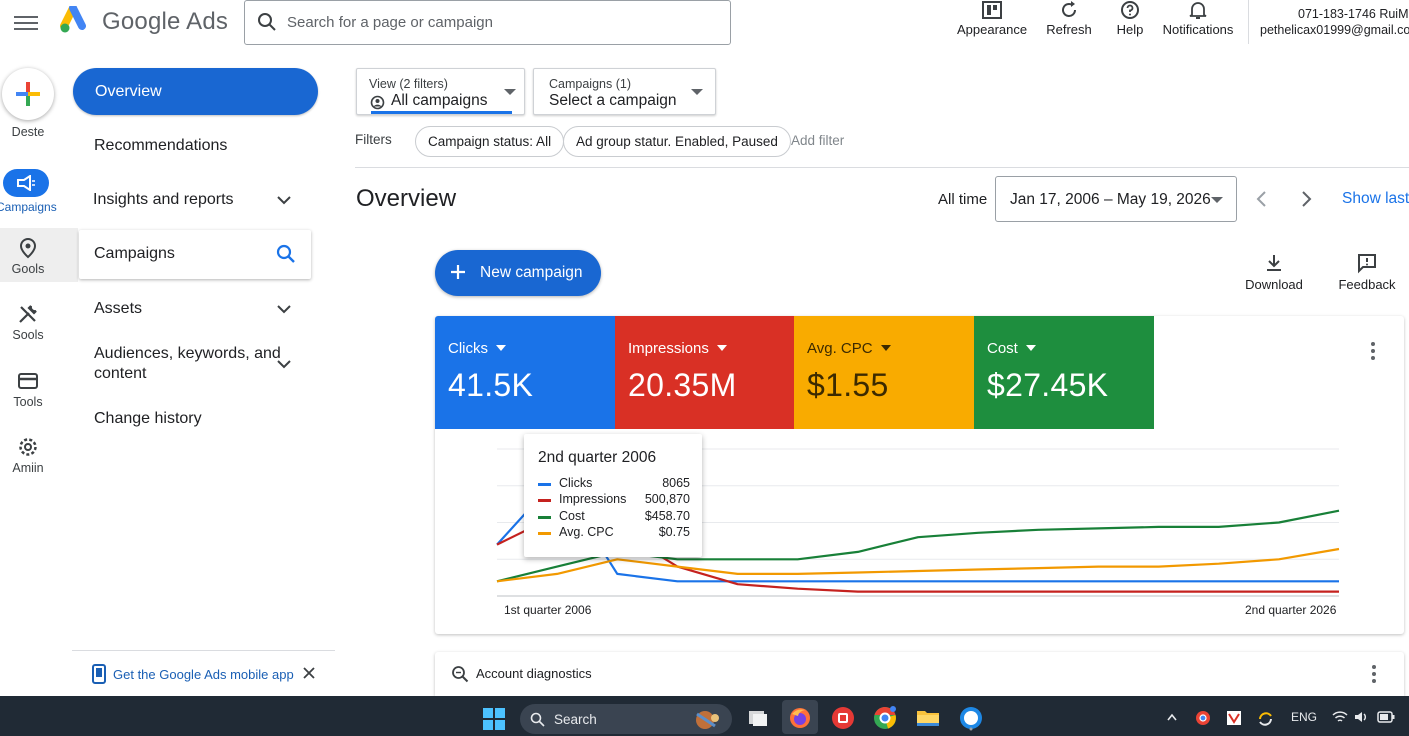  I want to click on app-circle-icon, so click(971, 718).